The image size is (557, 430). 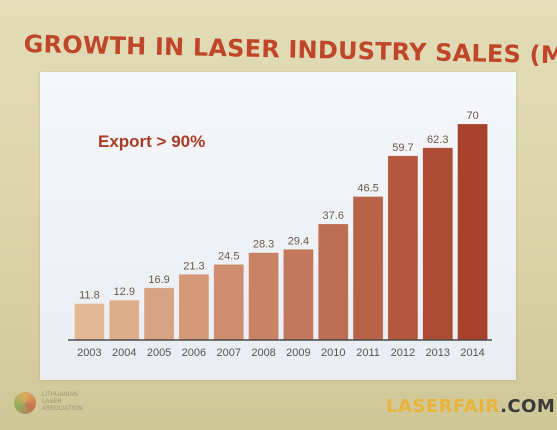 What do you see at coordinates (60, 395) in the screenshot?
I see `logo-line: LITHUANIAN` at bounding box center [60, 395].